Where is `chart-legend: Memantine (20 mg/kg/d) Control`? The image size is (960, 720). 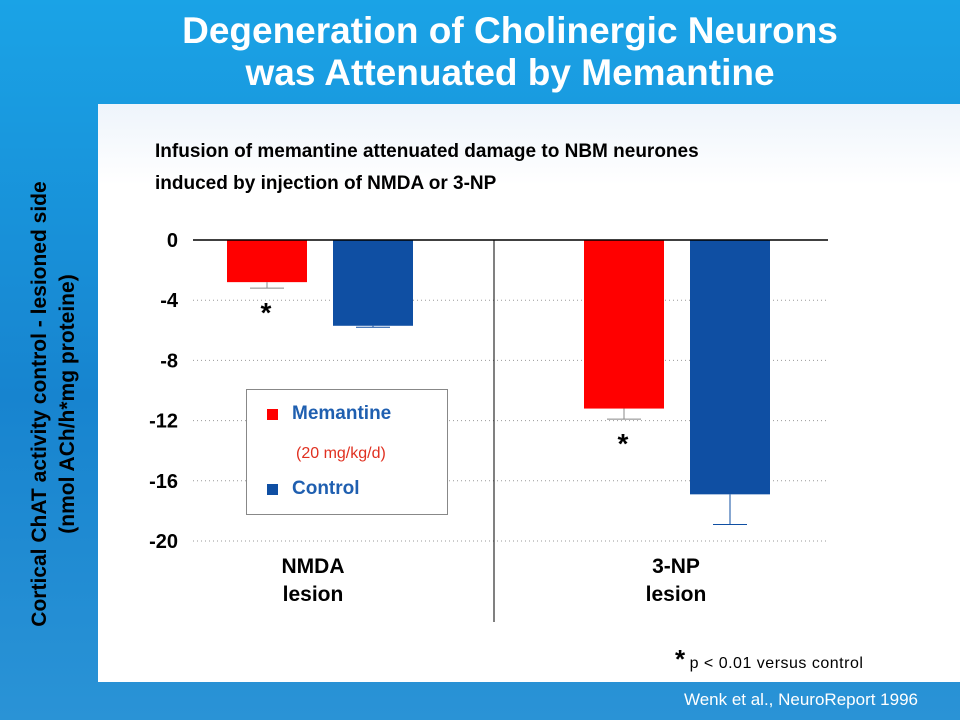
chart-legend: Memantine (20 mg/kg/d) Control is located at coordinates (347, 452).